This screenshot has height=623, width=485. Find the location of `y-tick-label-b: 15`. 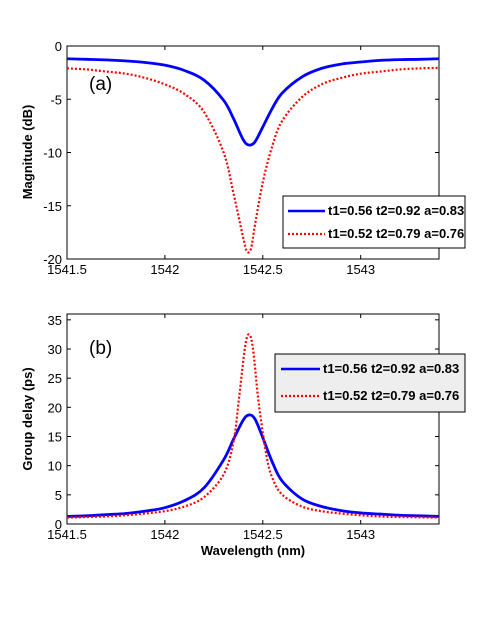

y-tick-label-b: 15 is located at coordinates (55, 437).